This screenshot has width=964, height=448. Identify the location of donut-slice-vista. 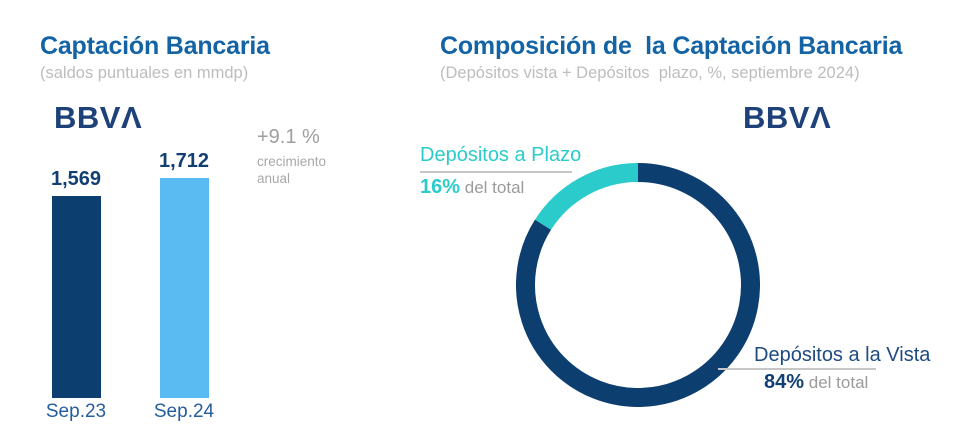
(638, 285).